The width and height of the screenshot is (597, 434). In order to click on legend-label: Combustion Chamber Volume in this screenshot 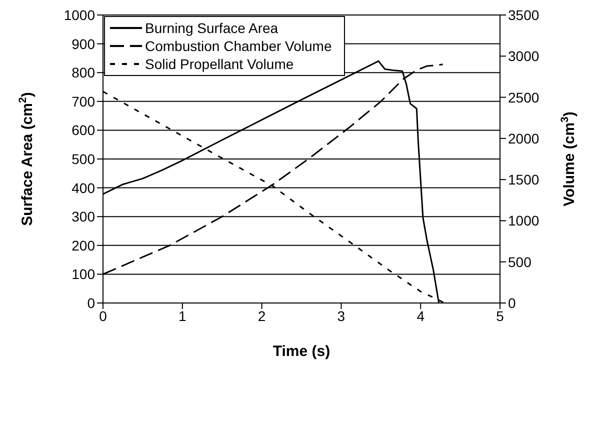, I will do `click(238, 46)`.